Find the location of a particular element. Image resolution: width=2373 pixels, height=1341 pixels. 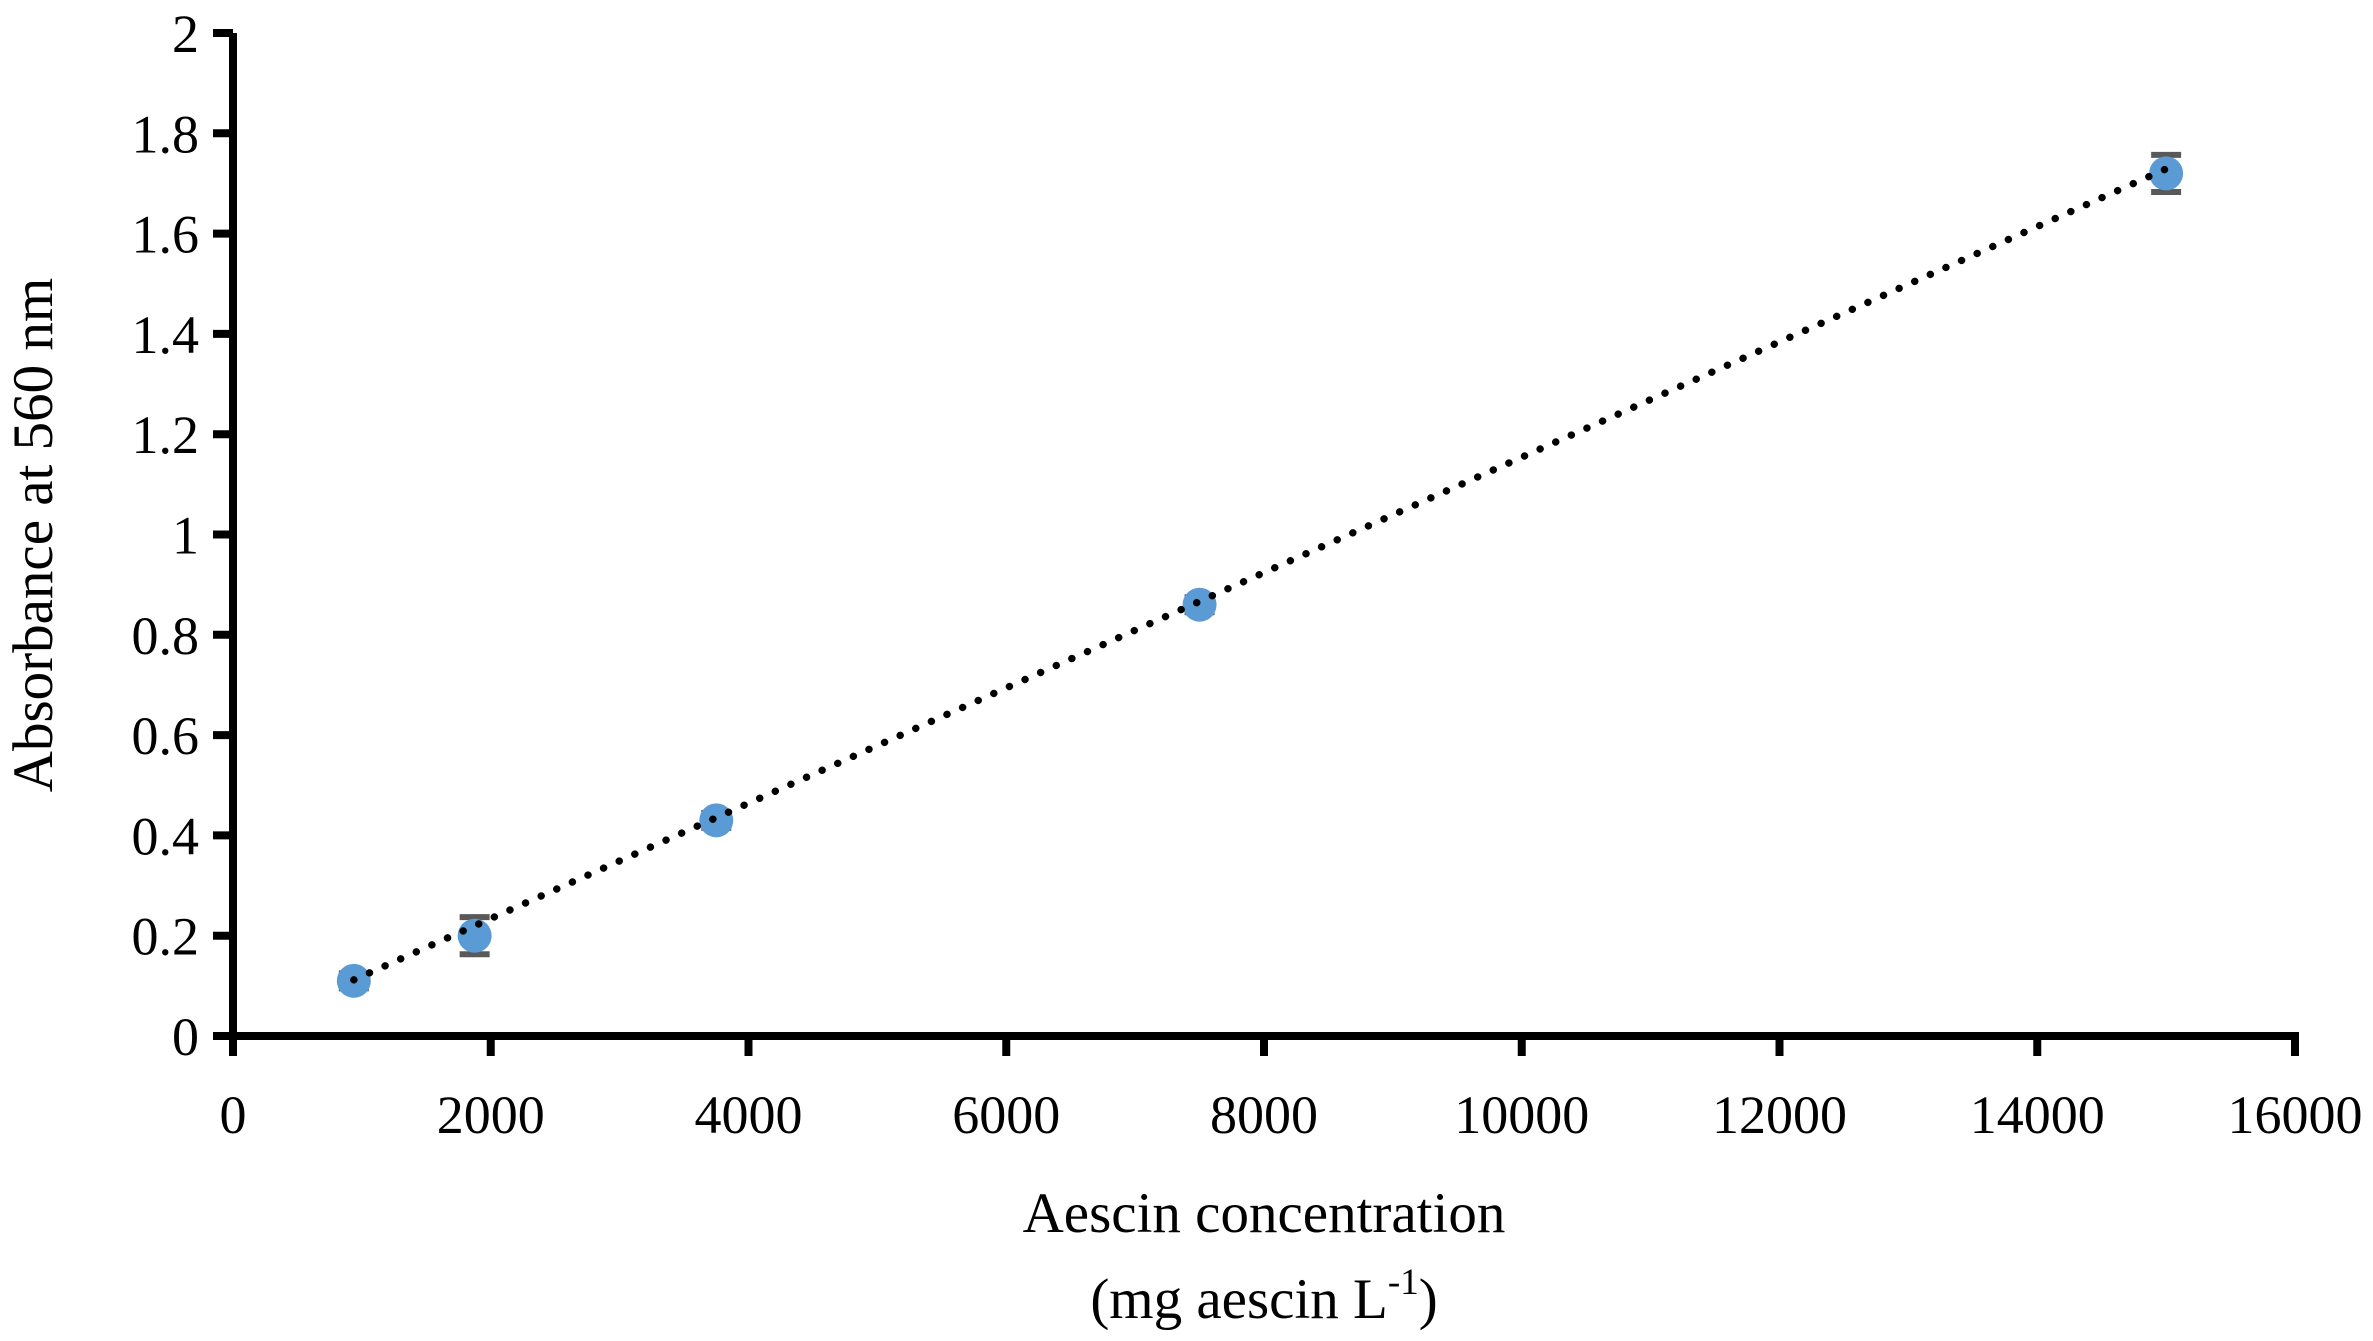

x-axis-title-line1: Aescin concentration is located at coordinates (1264, 1213).